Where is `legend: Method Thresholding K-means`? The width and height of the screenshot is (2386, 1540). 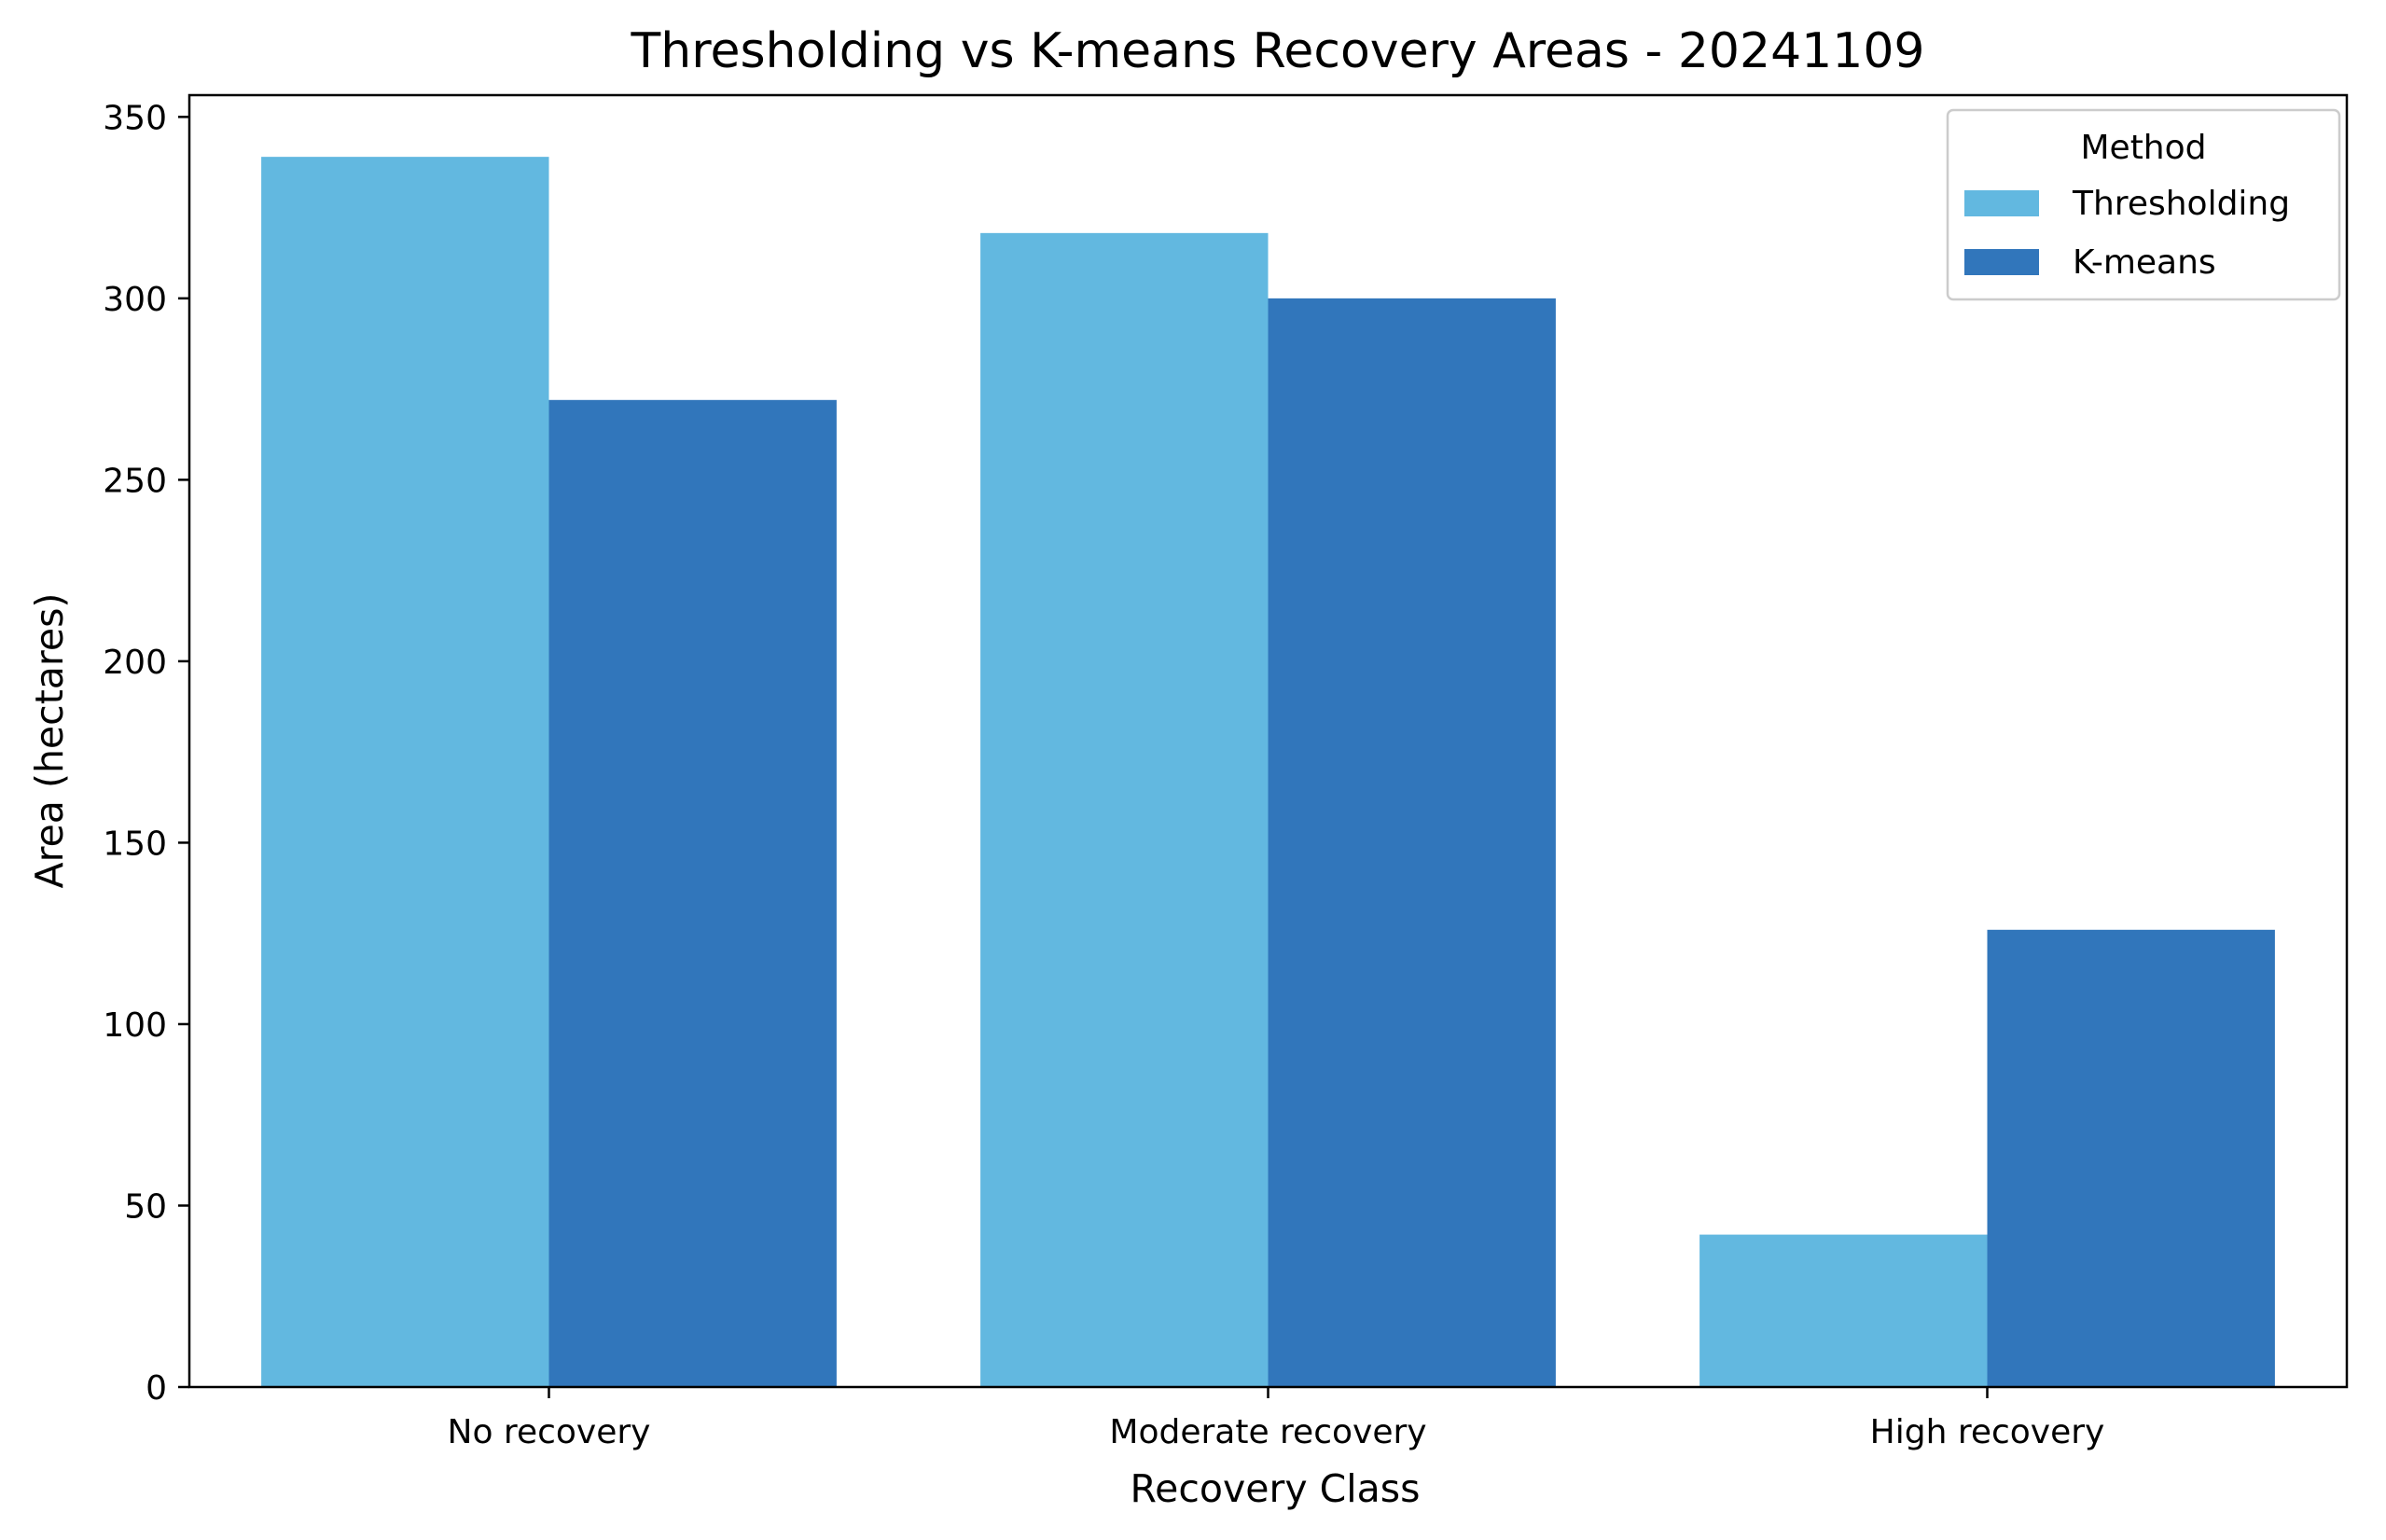 legend: Method Thresholding K-means is located at coordinates (2143, 204).